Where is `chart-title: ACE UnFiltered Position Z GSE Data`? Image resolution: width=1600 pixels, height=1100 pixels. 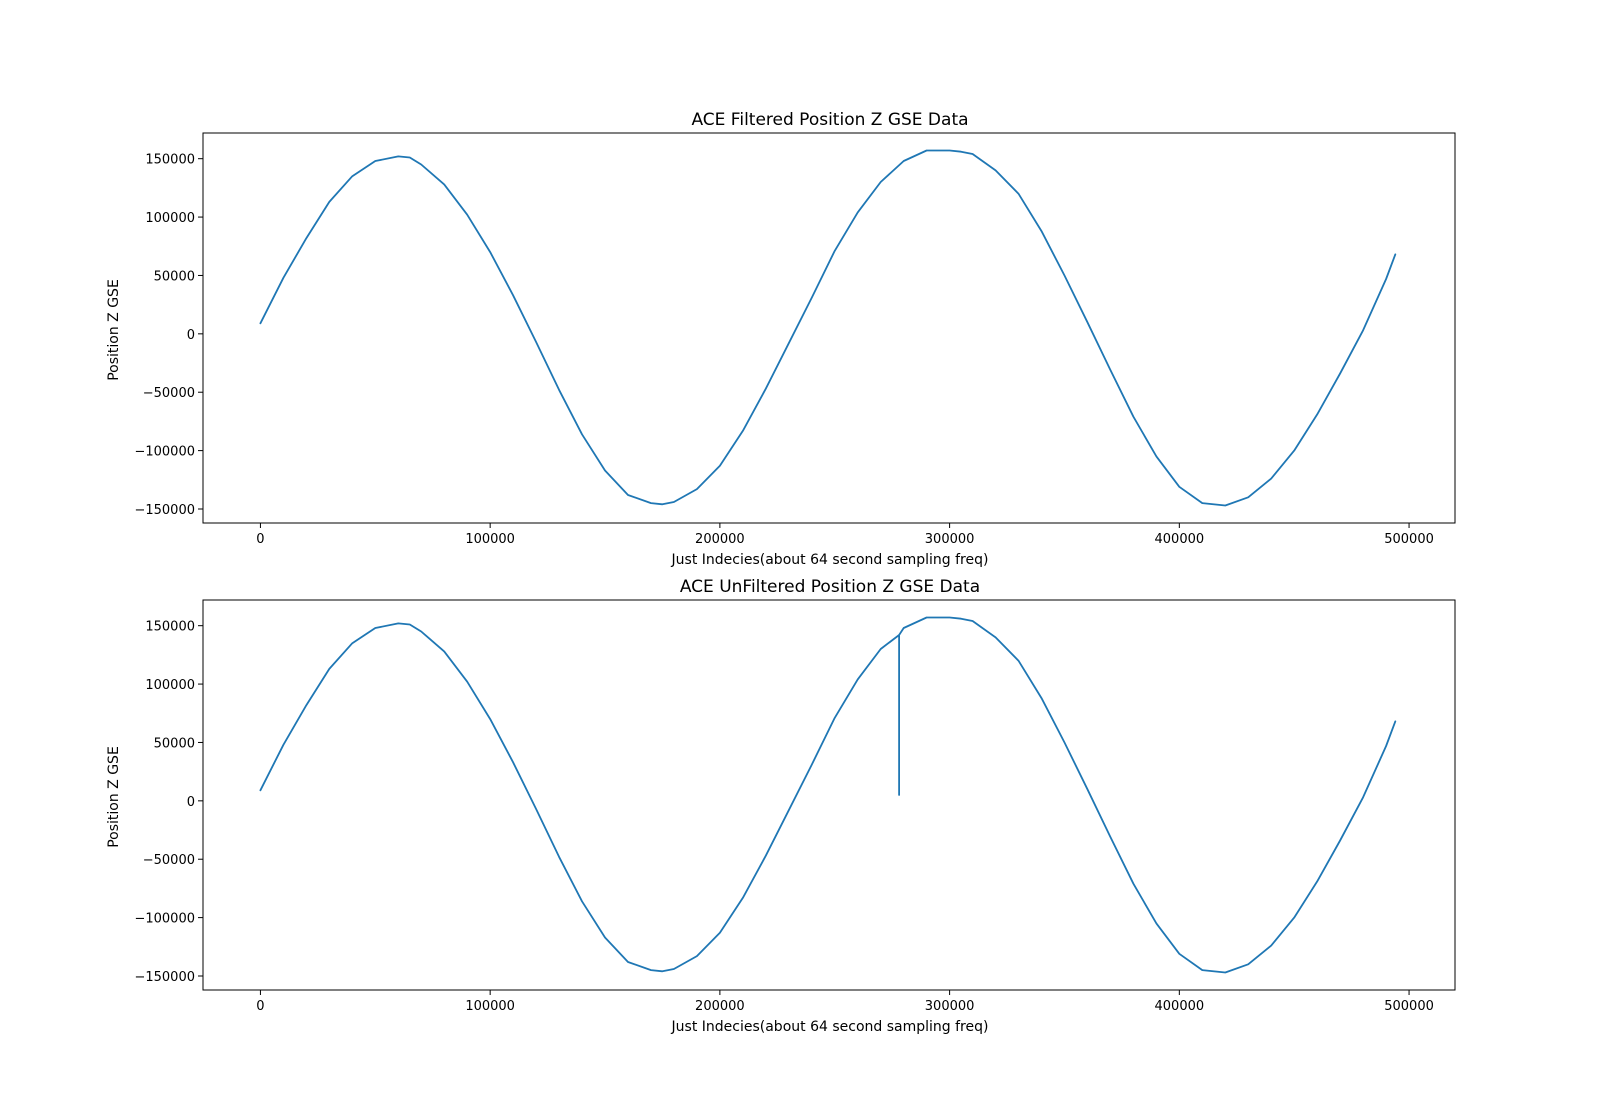
chart-title: ACE UnFiltered Position Z GSE Data is located at coordinates (830, 587).